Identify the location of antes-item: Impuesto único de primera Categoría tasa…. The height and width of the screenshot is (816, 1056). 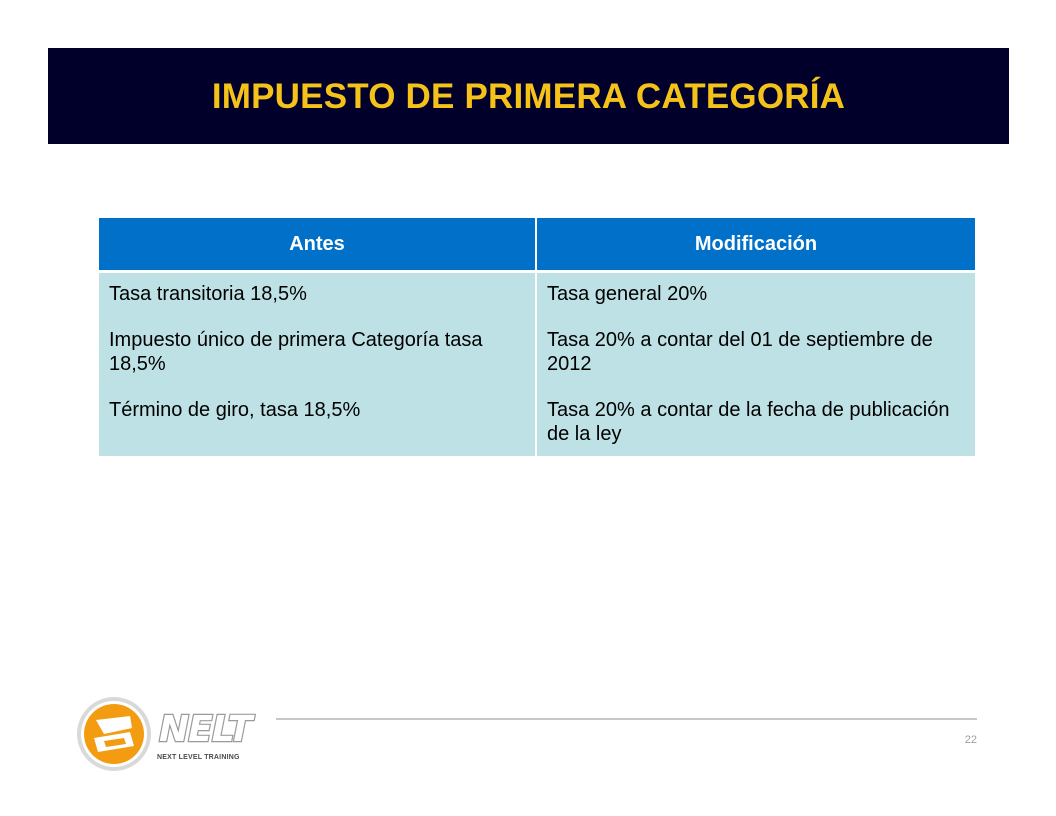
(296, 352).